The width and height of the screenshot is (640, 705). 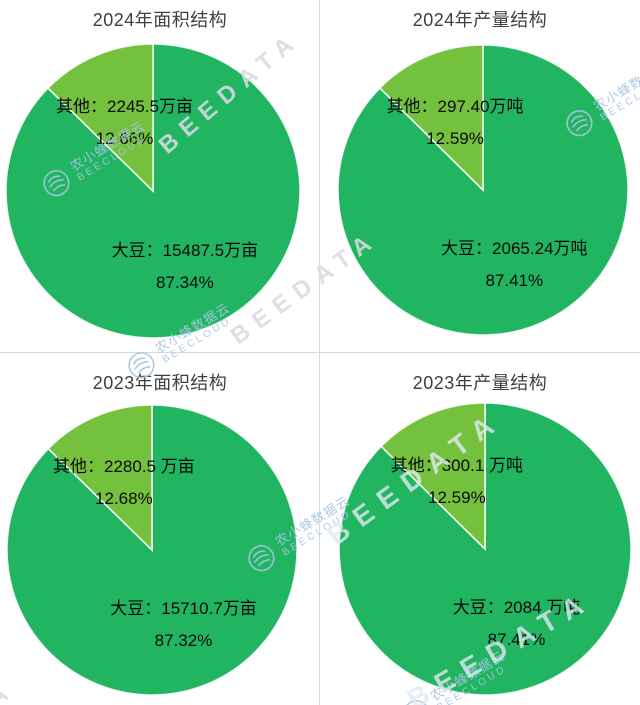 What do you see at coordinates (183, 625) in the screenshot?
I see `slice-label-soybean: 大豆：15710.7万亩 87.32%` at bounding box center [183, 625].